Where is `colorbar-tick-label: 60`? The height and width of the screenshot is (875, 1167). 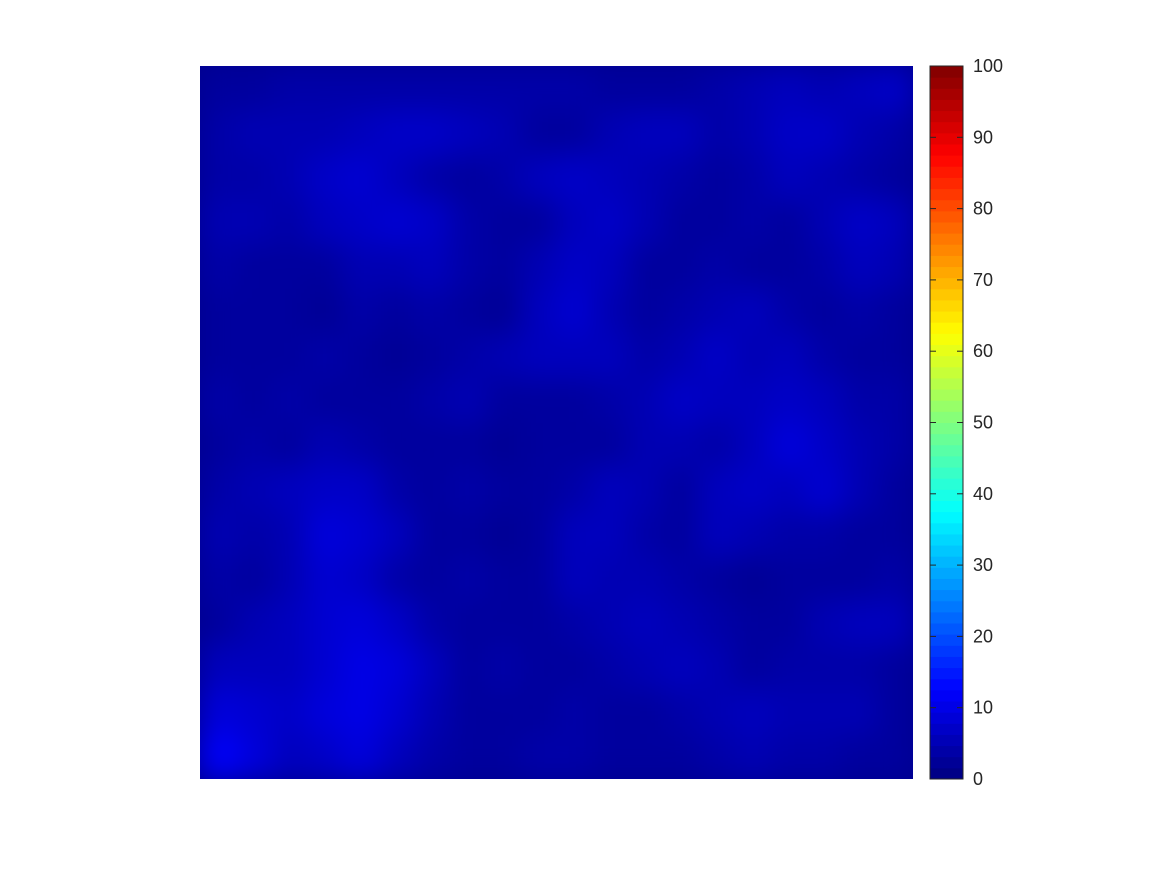 colorbar-tick-label: 60 is located at coordinates (983, 351).